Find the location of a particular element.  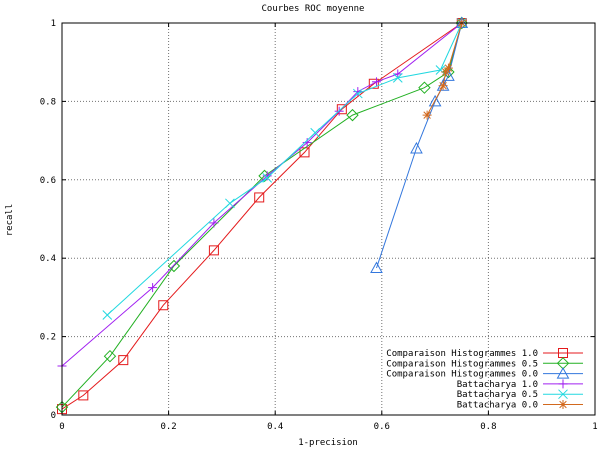

y-tick-label: 0.6 is located at coordinates (48, 181).